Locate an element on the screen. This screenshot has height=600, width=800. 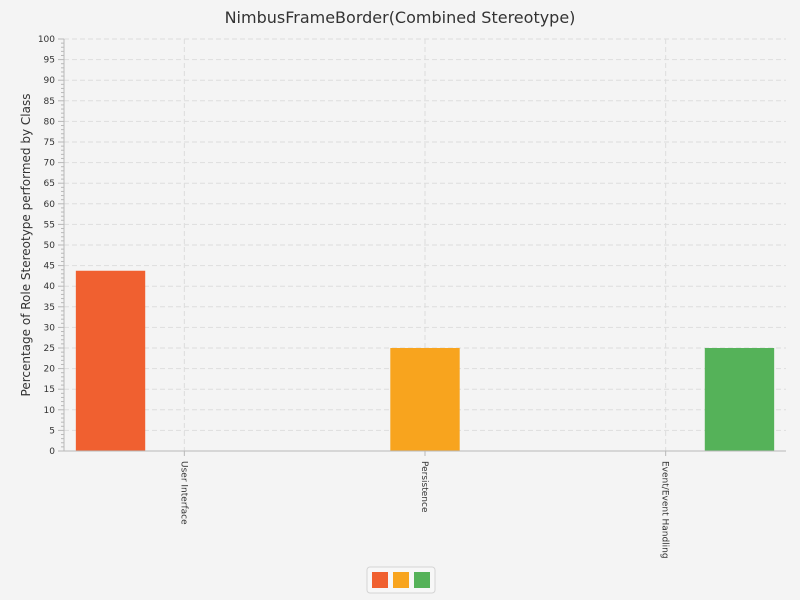
y-tick-label: 60 is located at coordinates (50, 205).